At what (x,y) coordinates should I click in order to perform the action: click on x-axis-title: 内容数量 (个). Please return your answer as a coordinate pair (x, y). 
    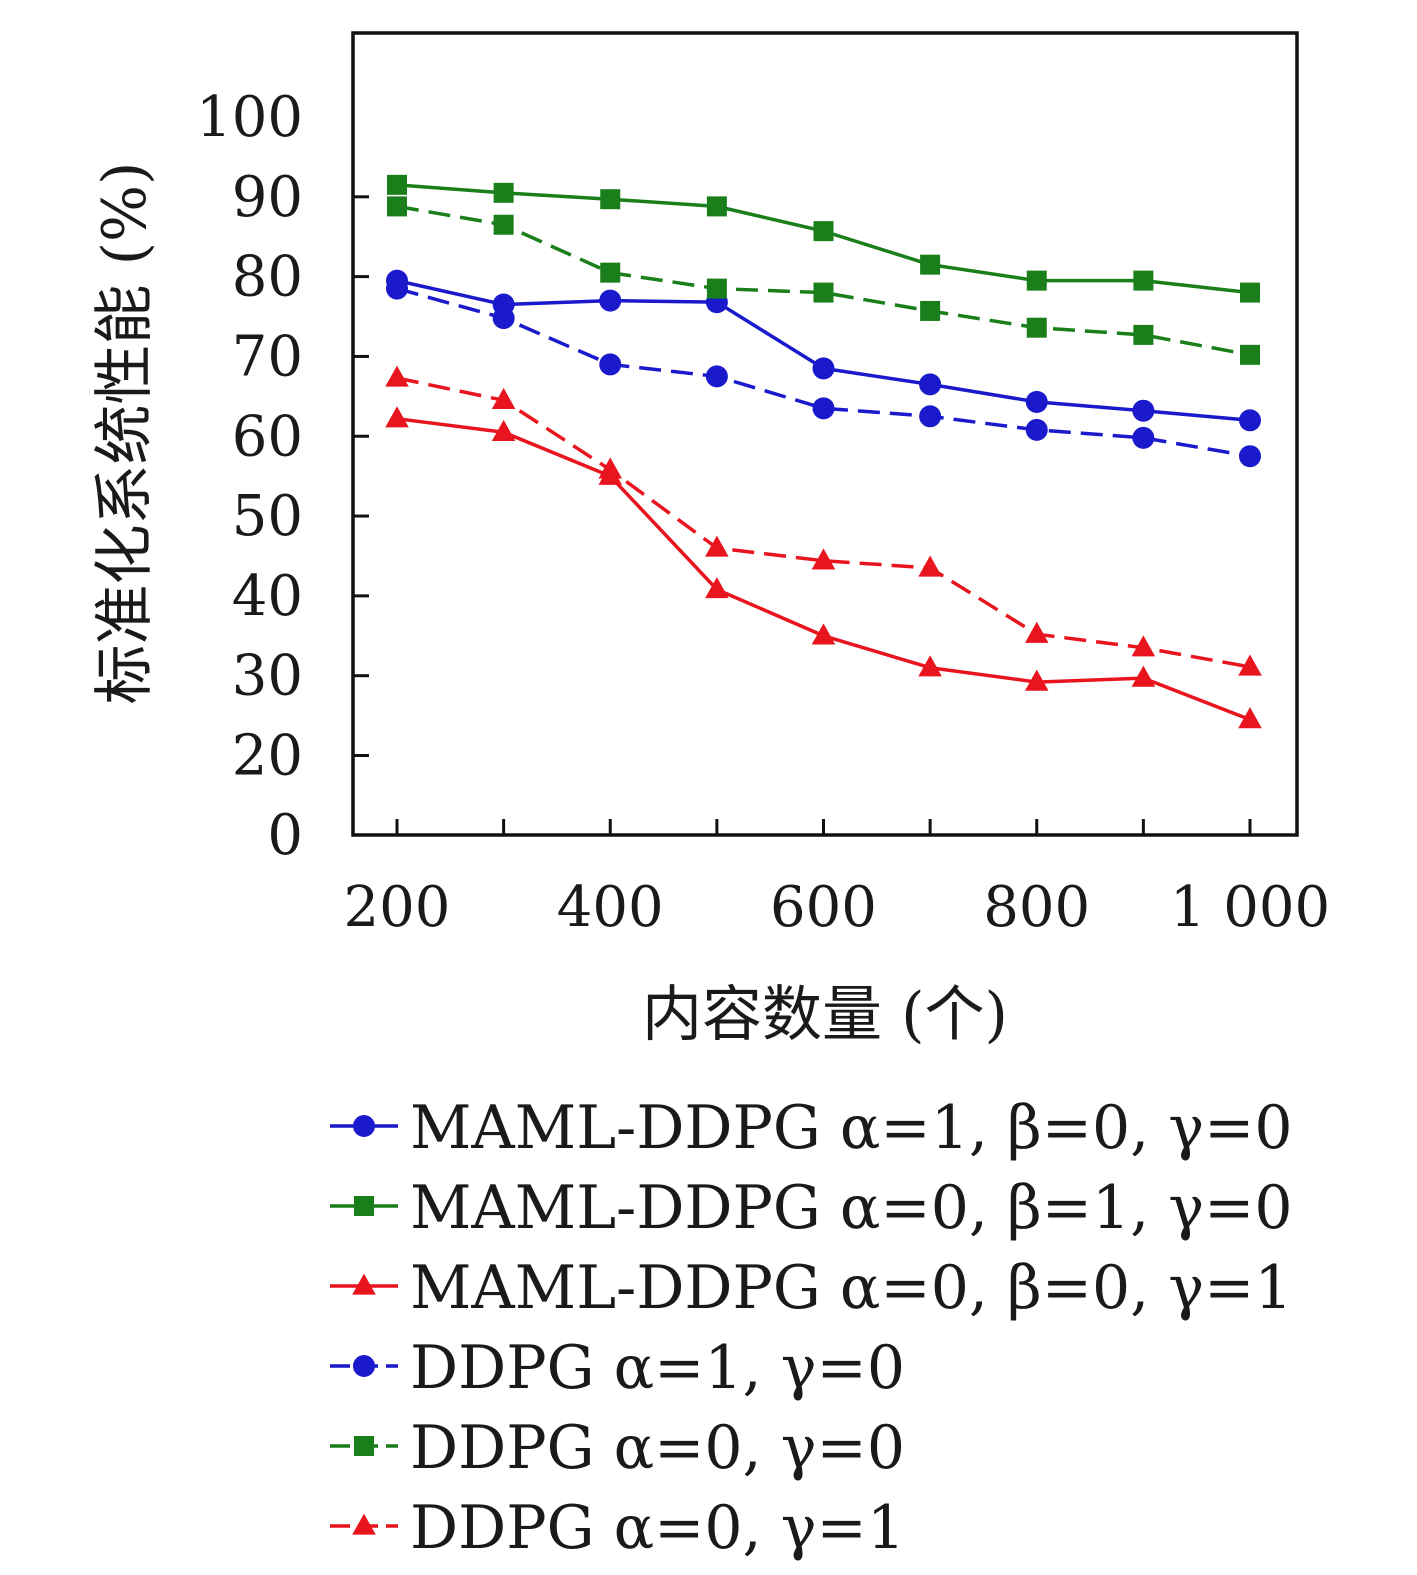
    Looking at the image, I should click on (825, 1015).